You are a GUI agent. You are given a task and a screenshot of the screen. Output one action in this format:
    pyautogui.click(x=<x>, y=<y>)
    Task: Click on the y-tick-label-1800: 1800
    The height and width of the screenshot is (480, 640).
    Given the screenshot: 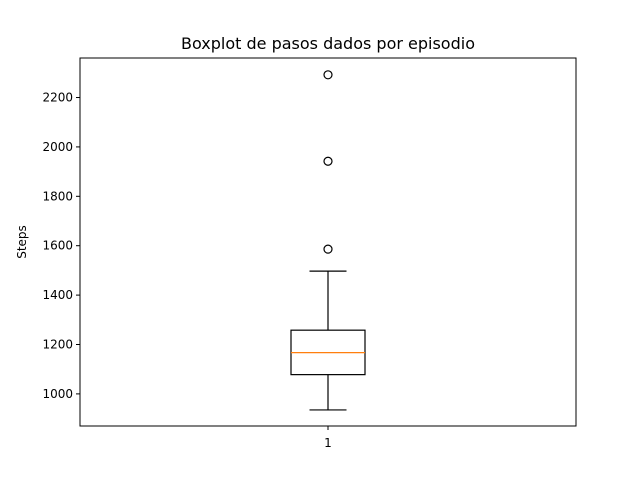 What is the action you would take?
    pyautogui.click(x=57, y=196)
    